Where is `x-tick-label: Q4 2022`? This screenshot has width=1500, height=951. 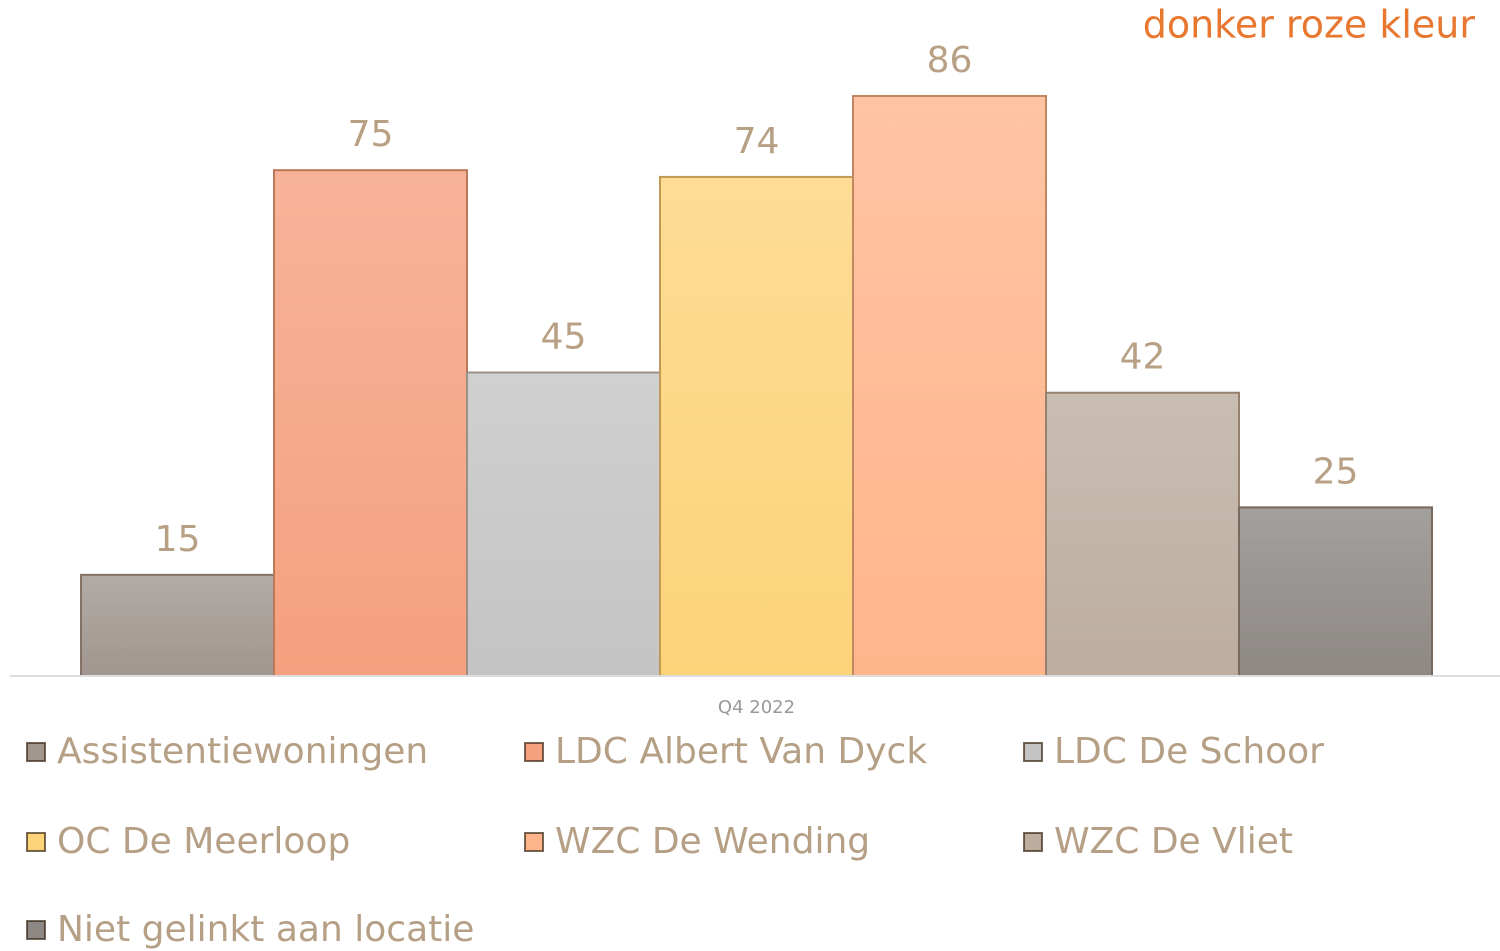 x-tick-label: Q4 2022 is located at coordinates (756, 707).